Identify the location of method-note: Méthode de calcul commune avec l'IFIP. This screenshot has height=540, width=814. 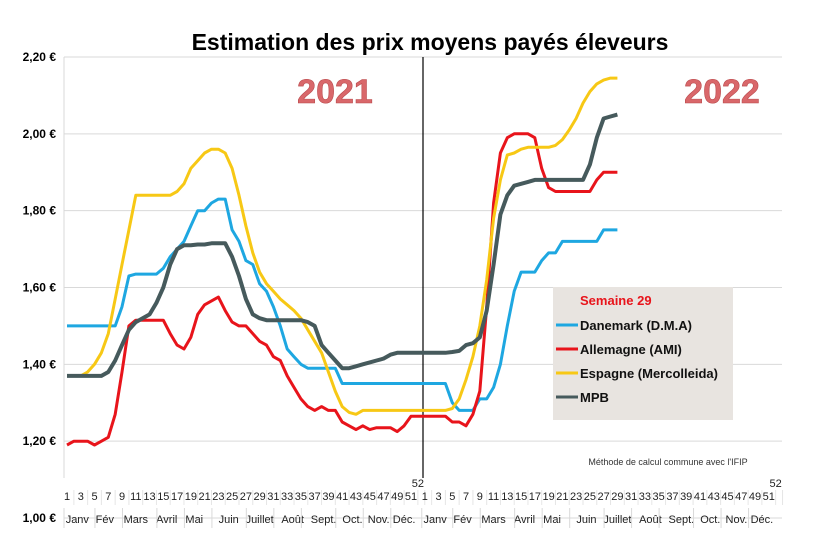
(667, 462).